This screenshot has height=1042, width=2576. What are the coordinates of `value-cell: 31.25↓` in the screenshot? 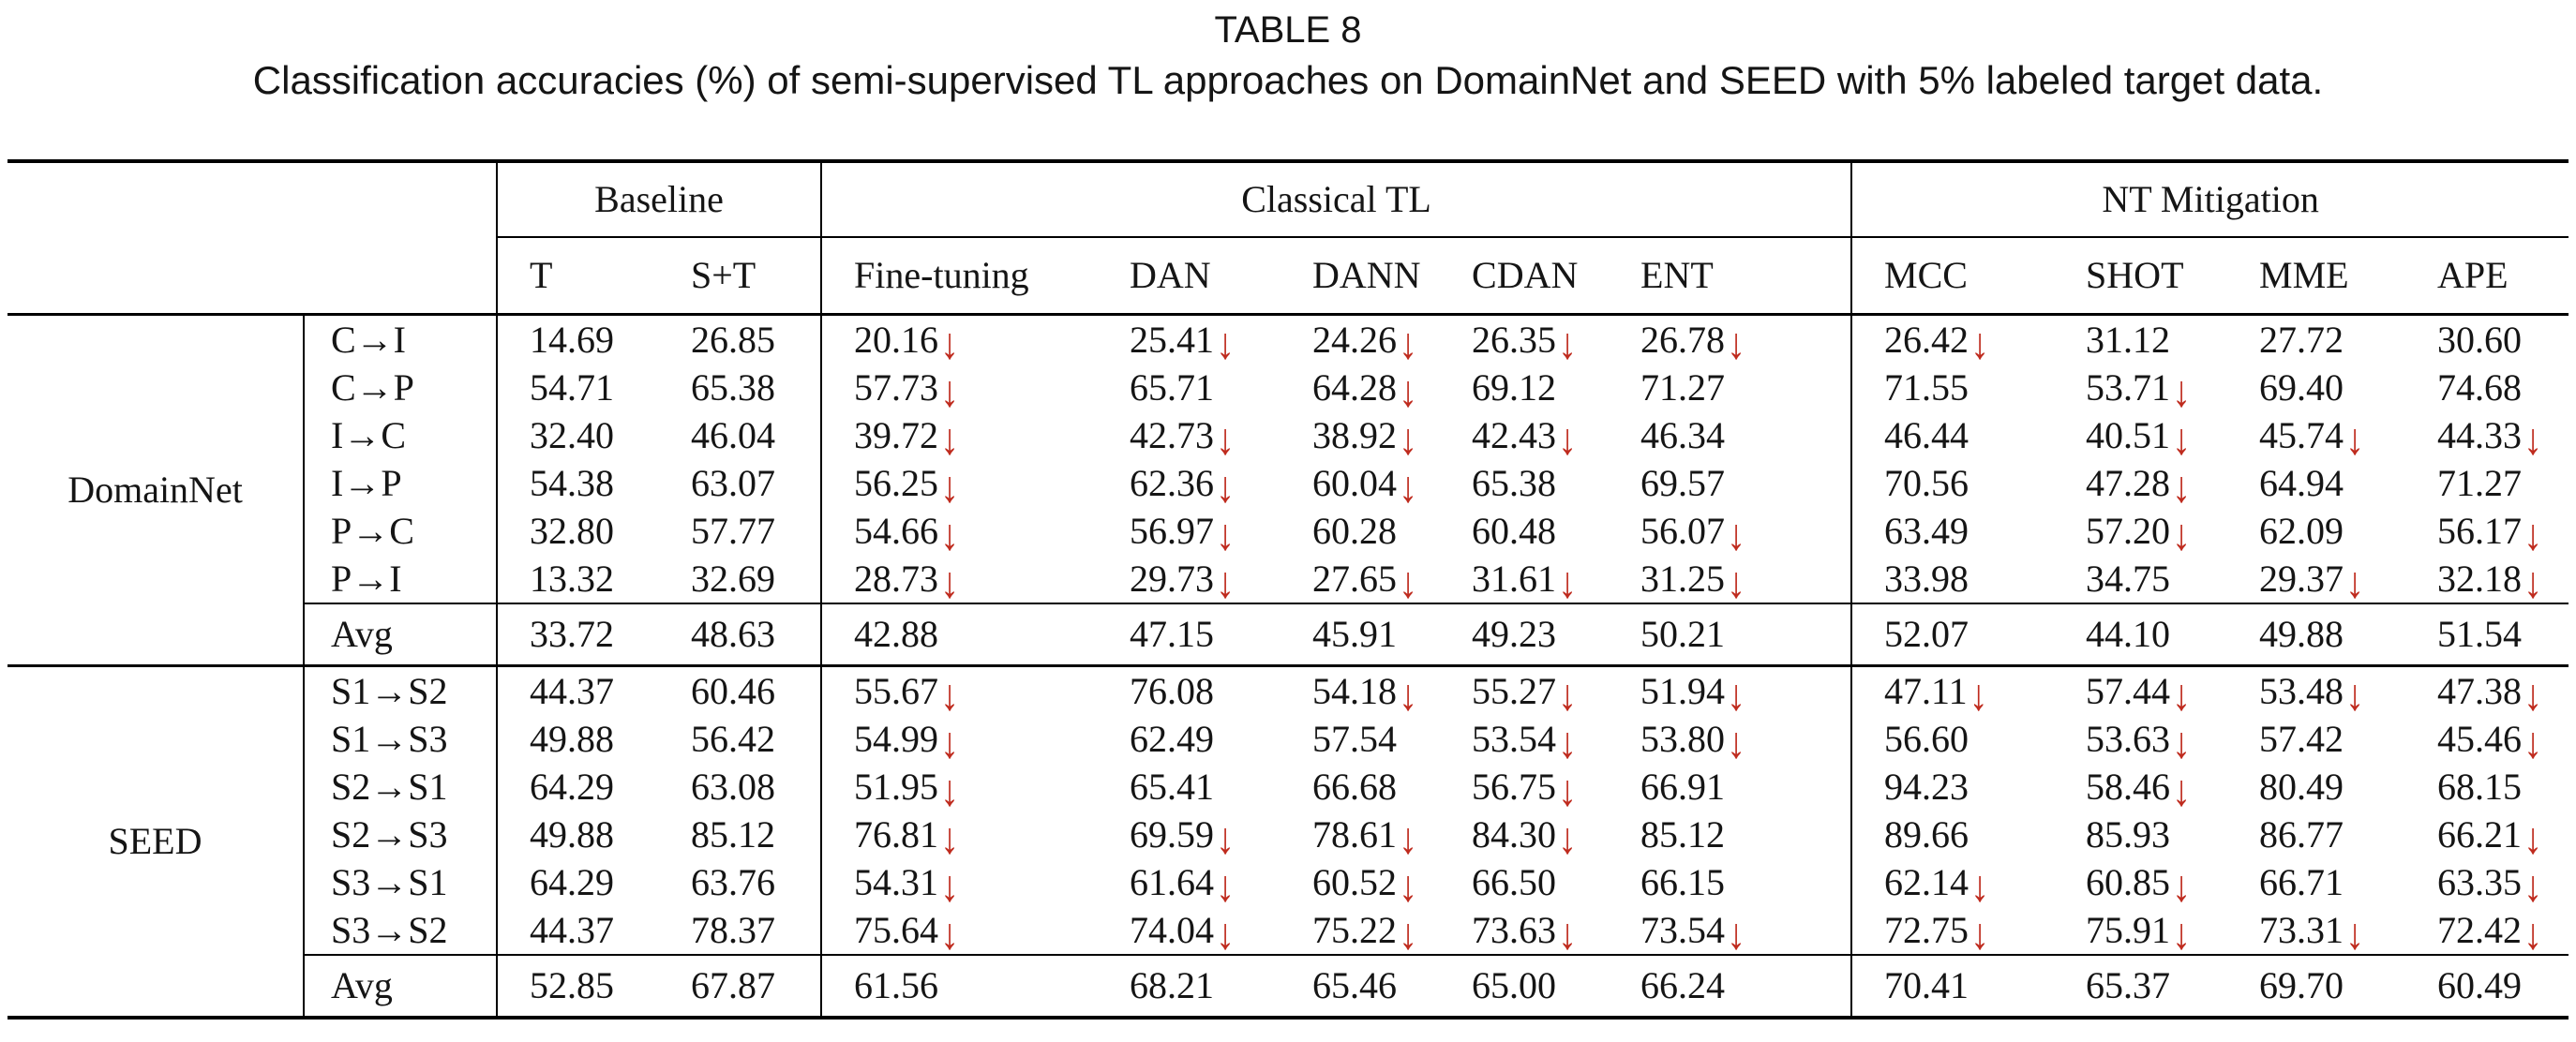 It's located at (1693, 580).